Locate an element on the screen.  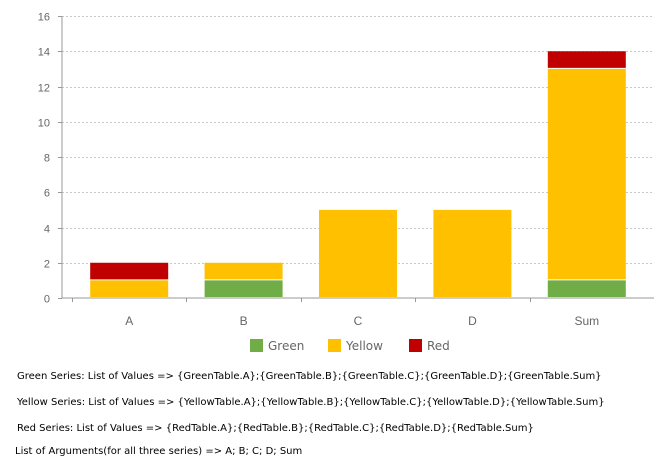
y-tick-label: 0 is located at coordinates (47, 300).